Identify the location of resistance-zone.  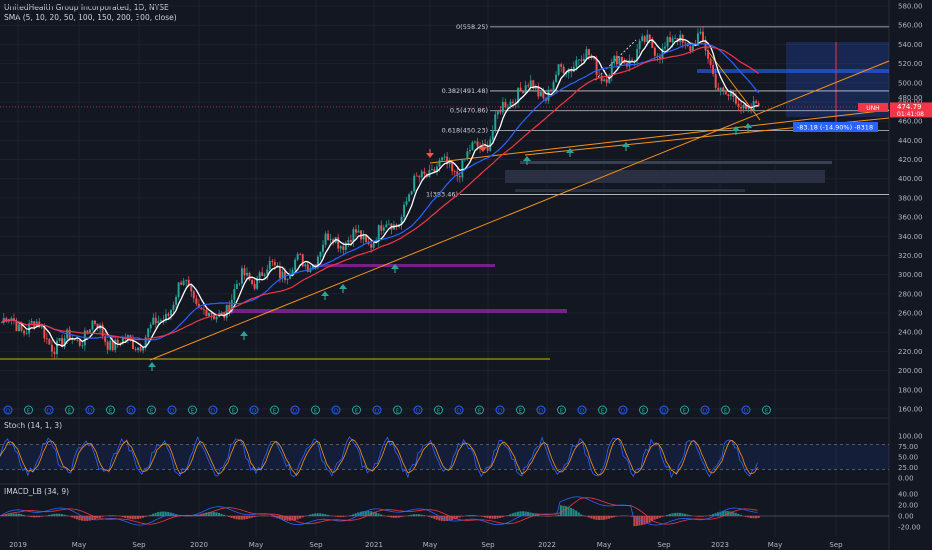
(793, 71).